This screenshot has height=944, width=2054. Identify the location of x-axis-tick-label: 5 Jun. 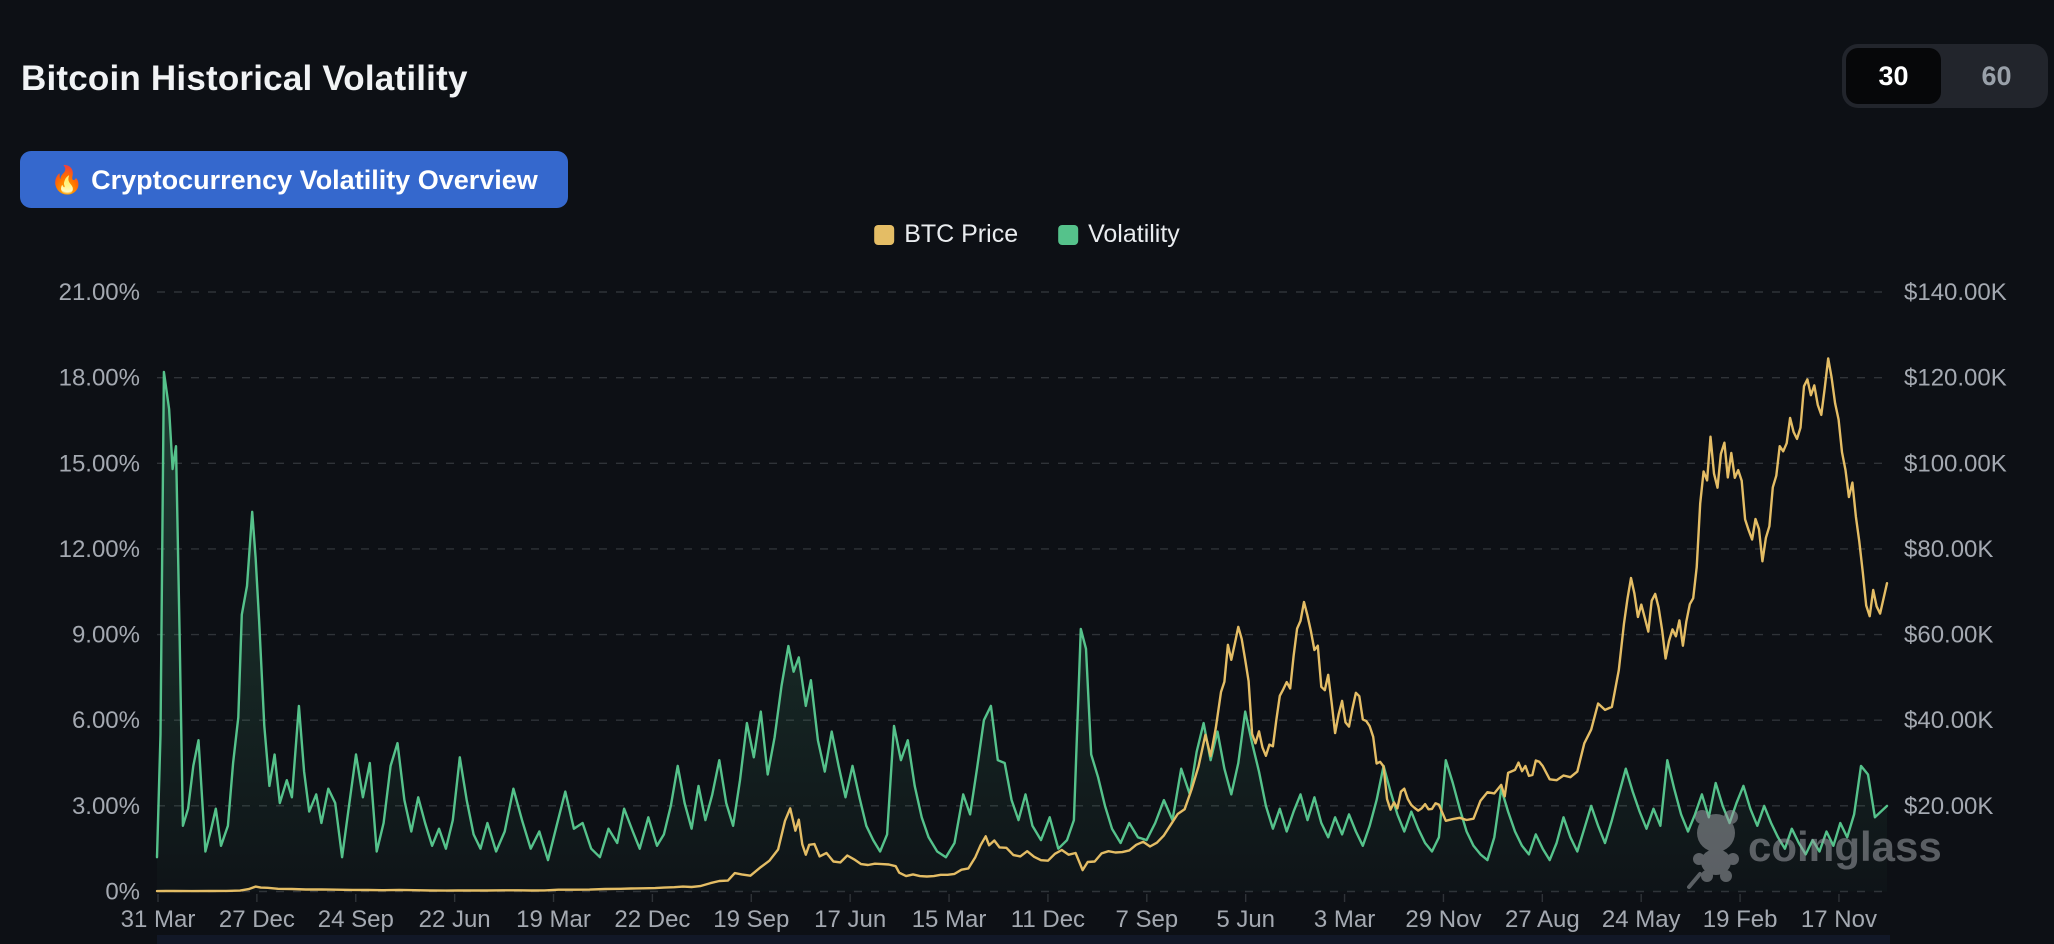
(1245, 919).